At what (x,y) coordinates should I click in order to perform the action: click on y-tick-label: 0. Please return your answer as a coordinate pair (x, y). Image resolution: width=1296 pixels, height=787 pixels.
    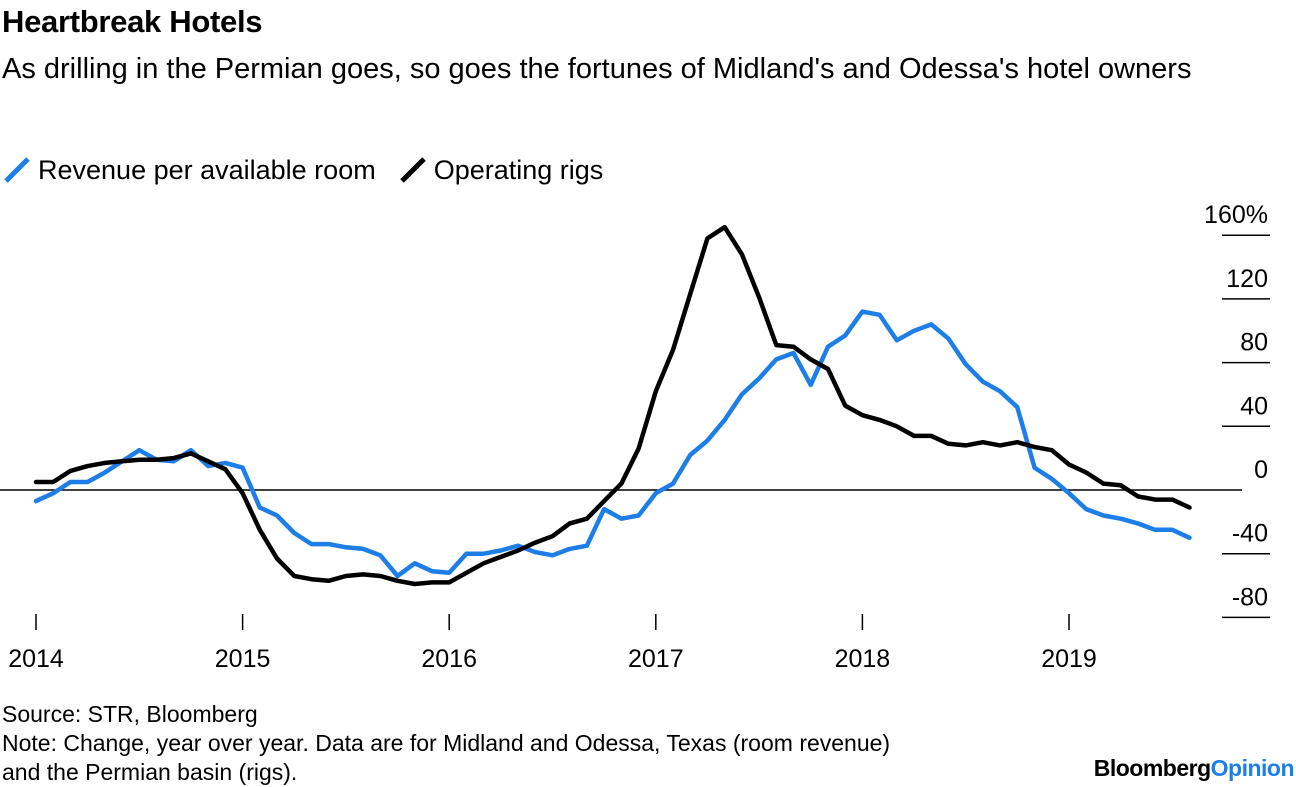
    Looking at the image, I should click on (1261, 470).